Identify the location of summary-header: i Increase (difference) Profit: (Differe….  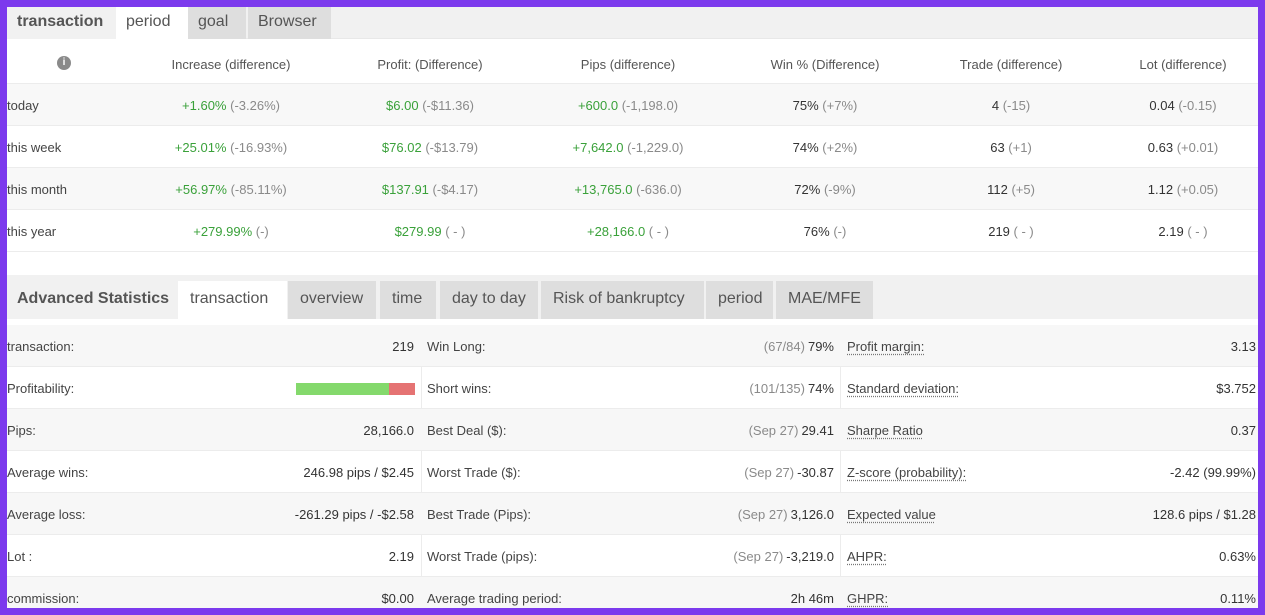
(632, 62).